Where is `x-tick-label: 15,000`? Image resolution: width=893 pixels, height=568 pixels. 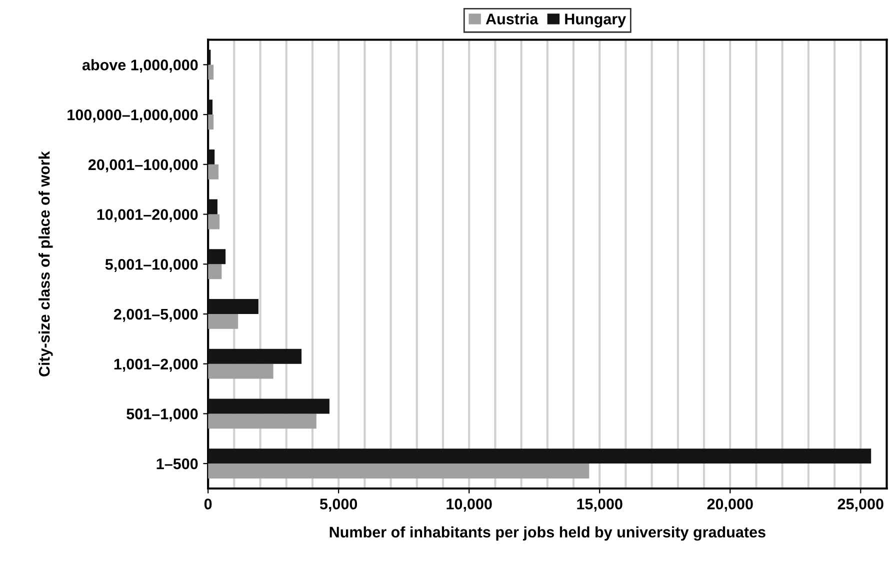 x-tick-label: 15,000 is located at coordinates (599, 505).